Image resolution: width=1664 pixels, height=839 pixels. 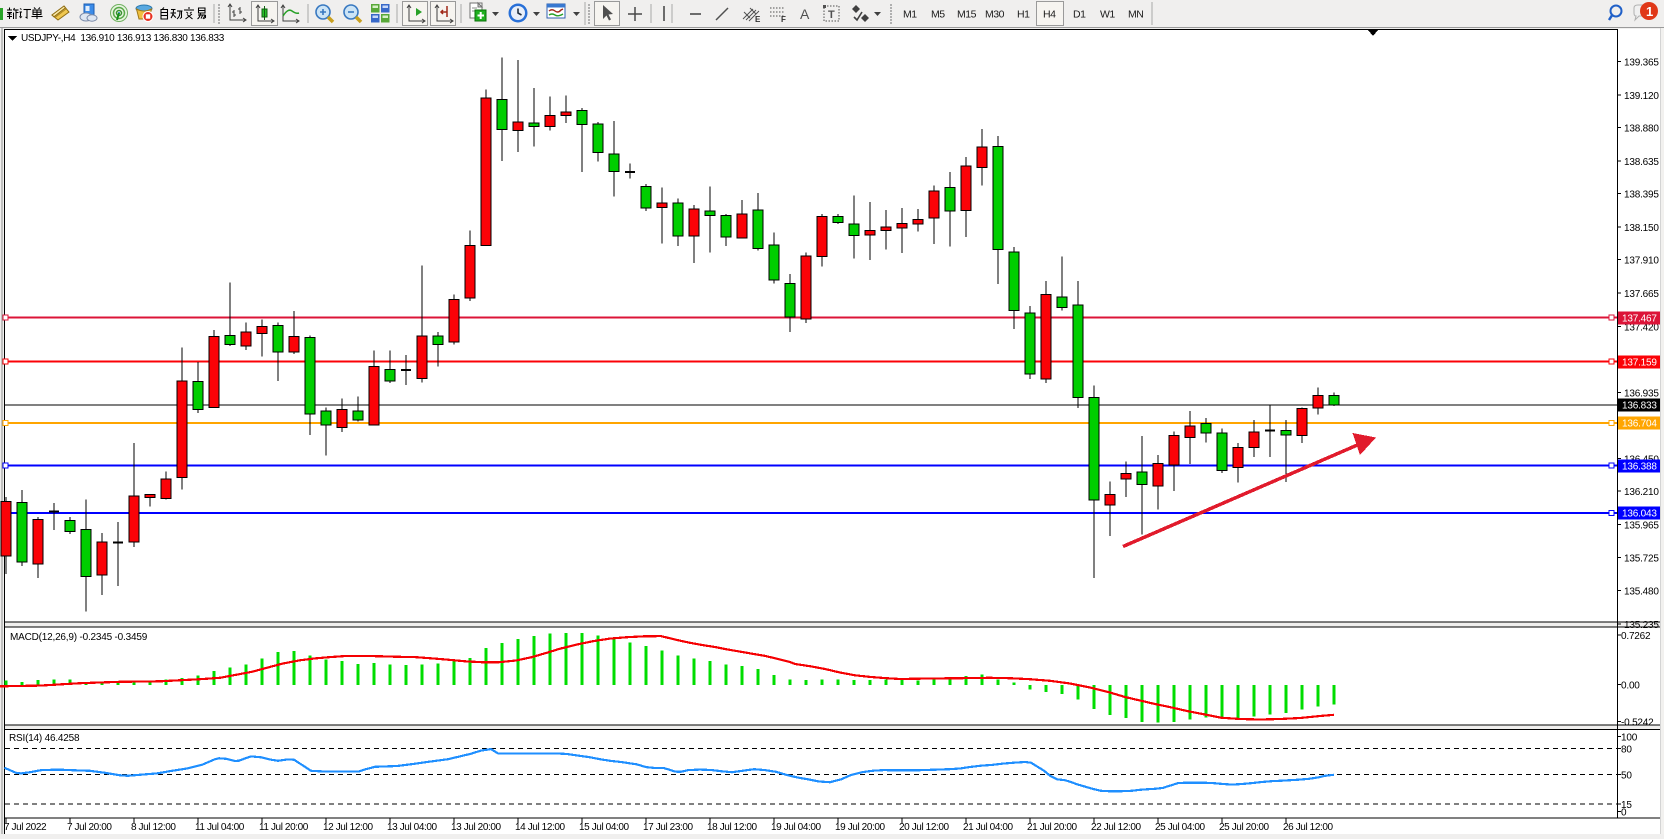 What do you see at coordinates (1641, 261) in the screenshot?
I see `svg-text: 137.910` at bounding box center [1641, 261].